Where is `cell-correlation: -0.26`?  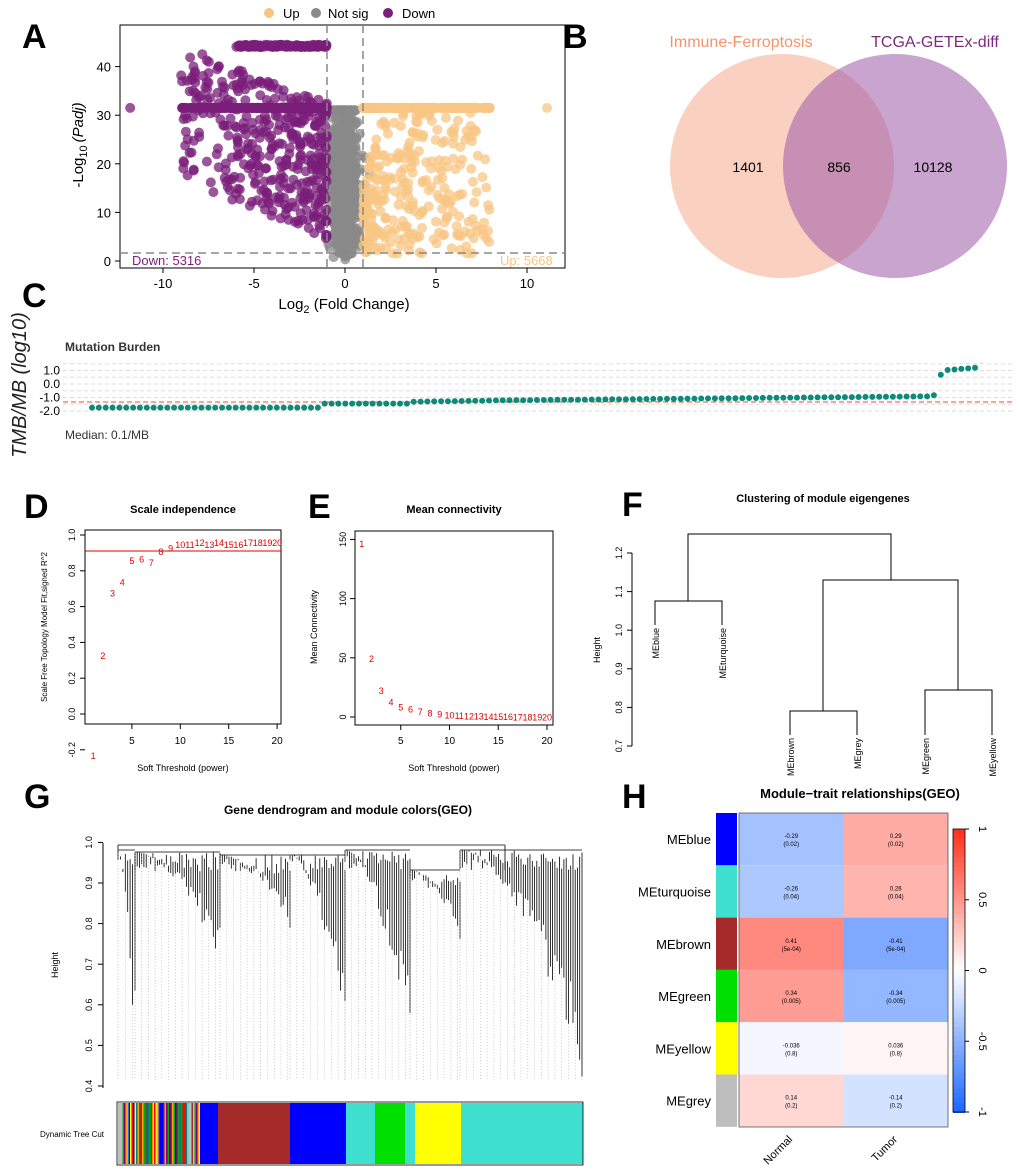
cell-correlation: -0.26 is located at coordinates (791, 889).